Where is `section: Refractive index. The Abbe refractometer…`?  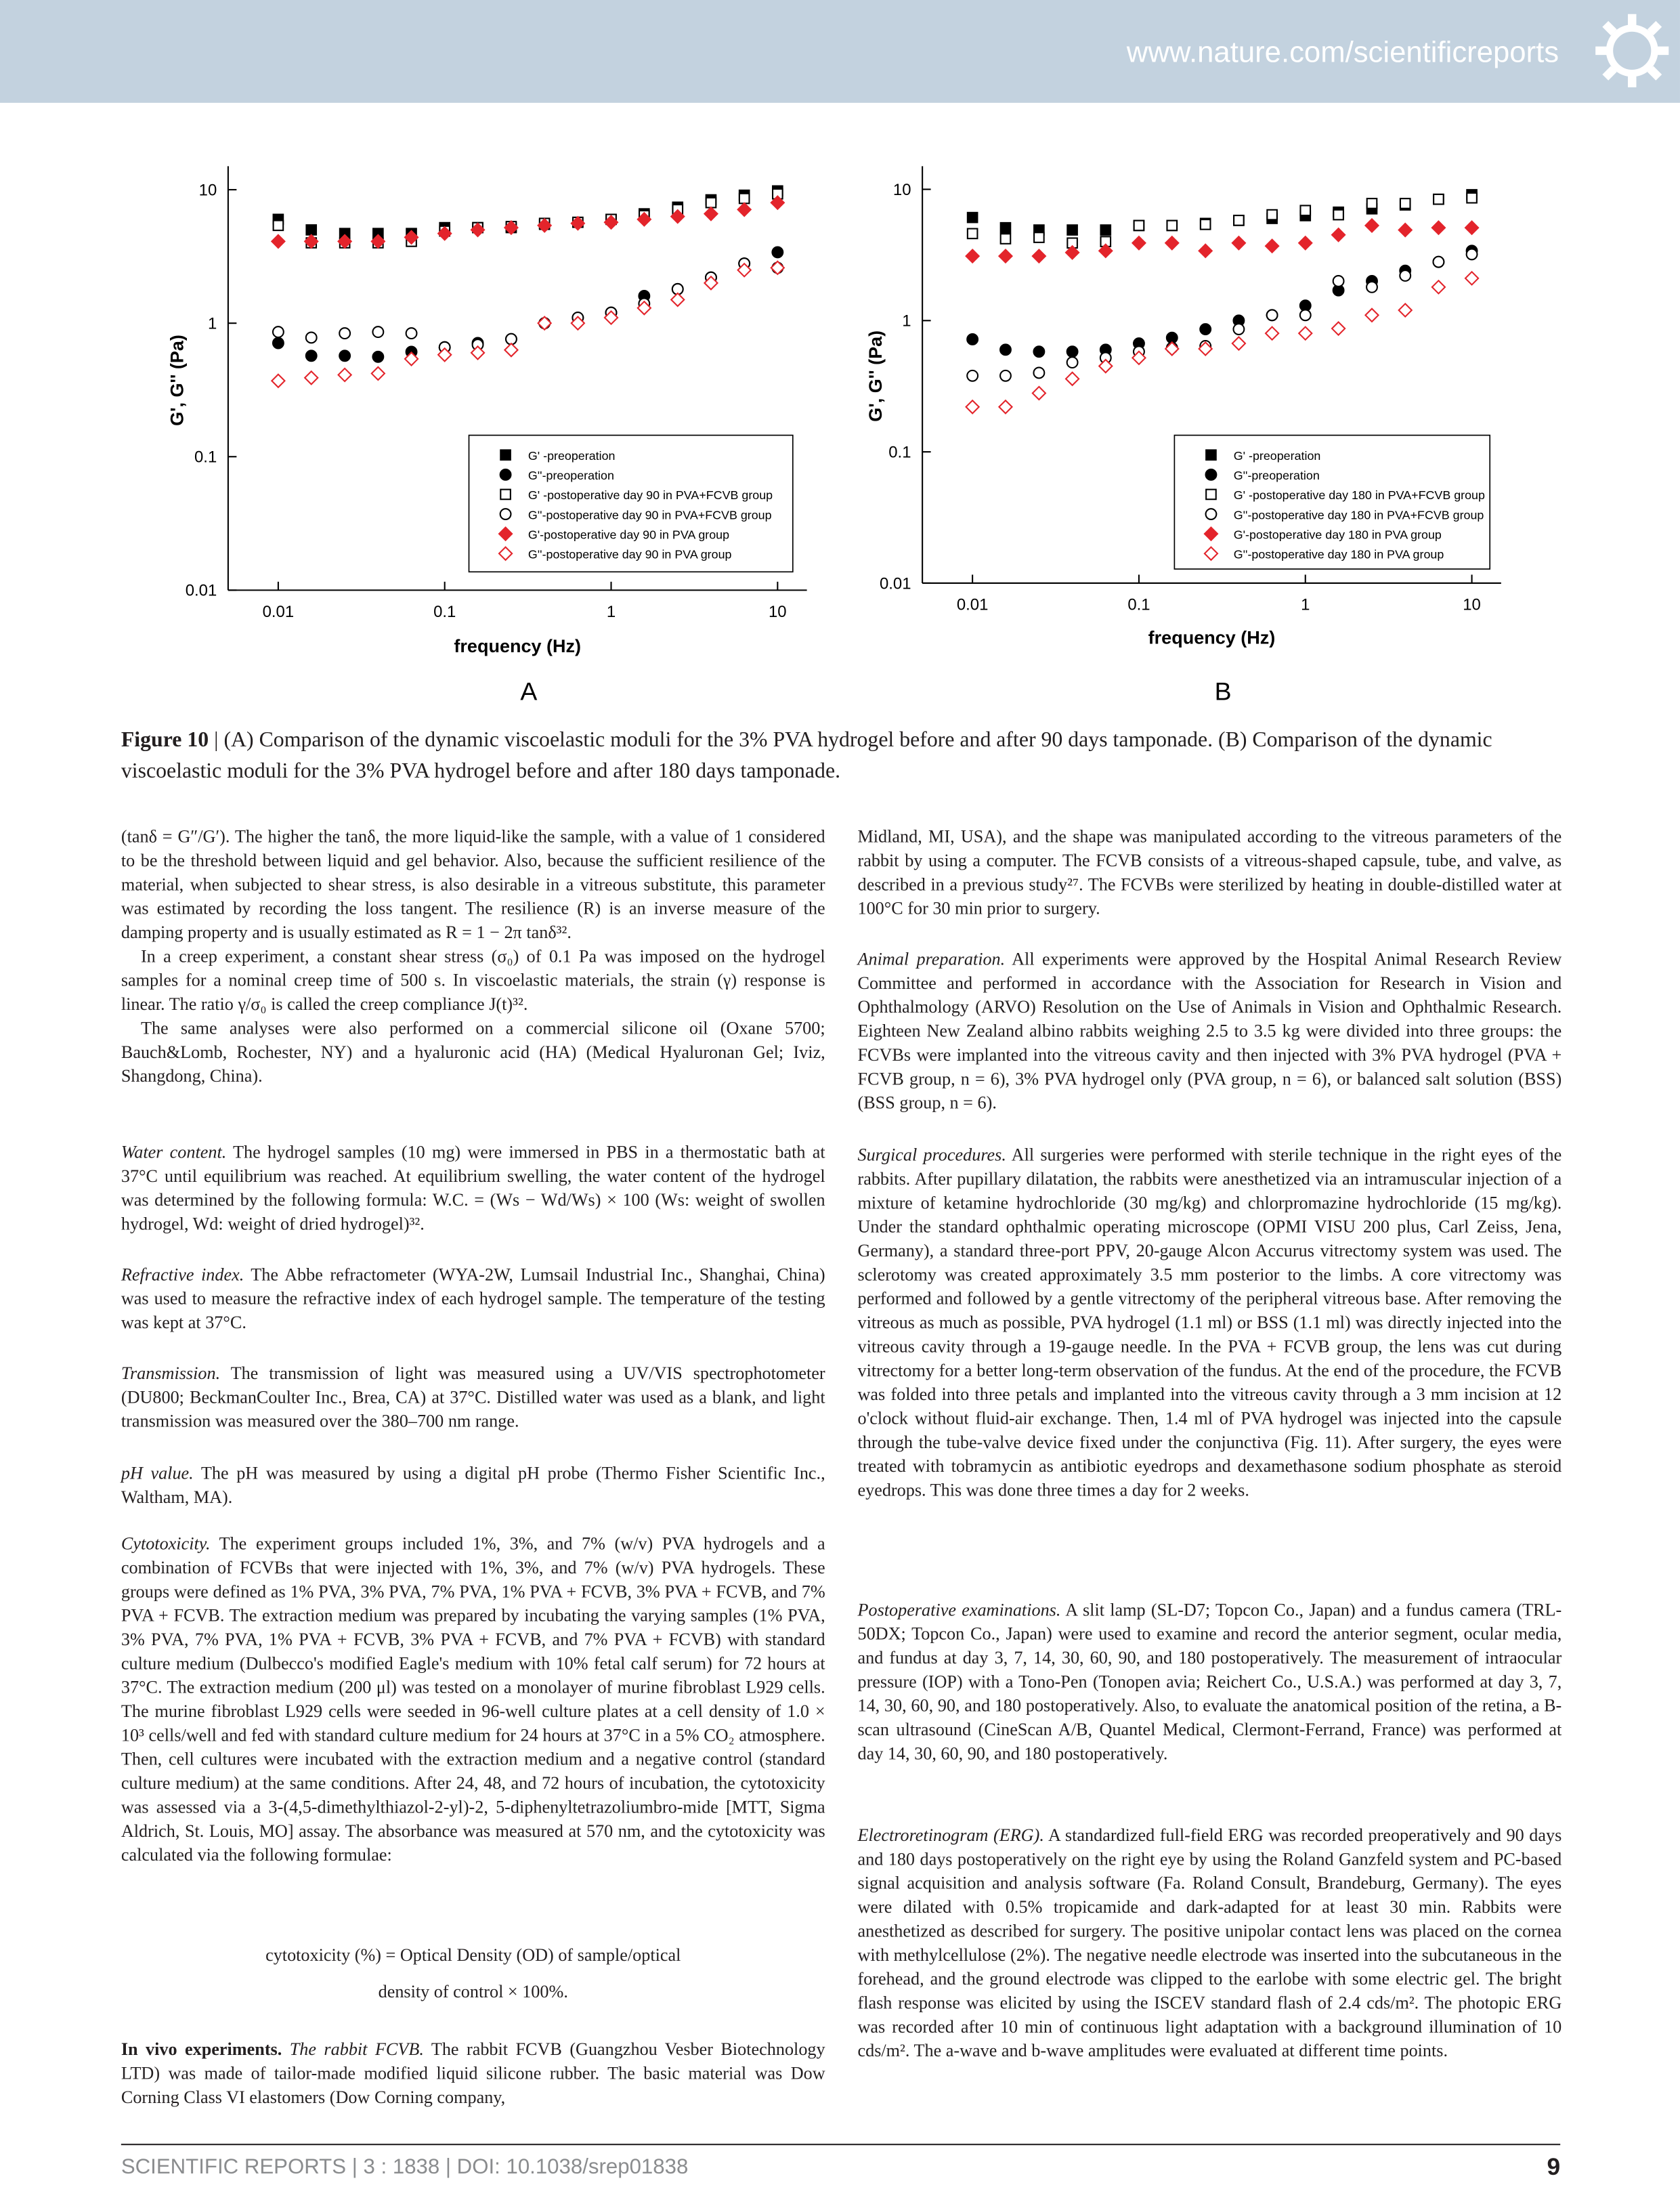
section: Refractive index. The Abbe refractometer… is located at coordinates (473, 1299).